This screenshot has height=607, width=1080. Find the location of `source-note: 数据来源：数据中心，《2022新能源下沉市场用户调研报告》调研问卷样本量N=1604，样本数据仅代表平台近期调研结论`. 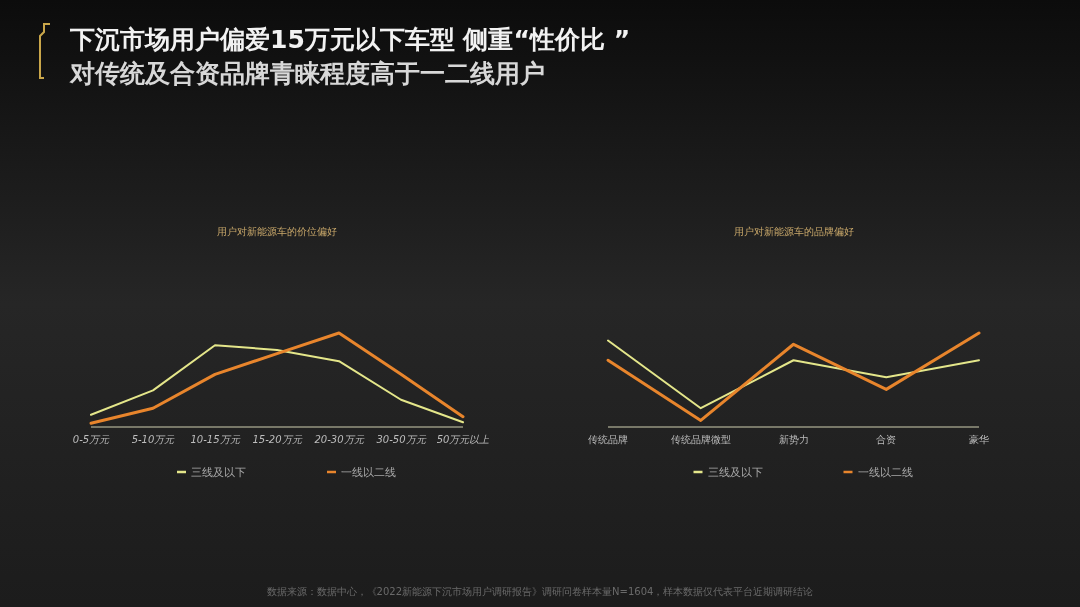

source-note: 数据来源：数据中心，《2022新能源下沉市场用户调研报告》调研问卷样本量N=1604，样本数据仅代表平台近期调研结论 is located at coordinates (540, 591).